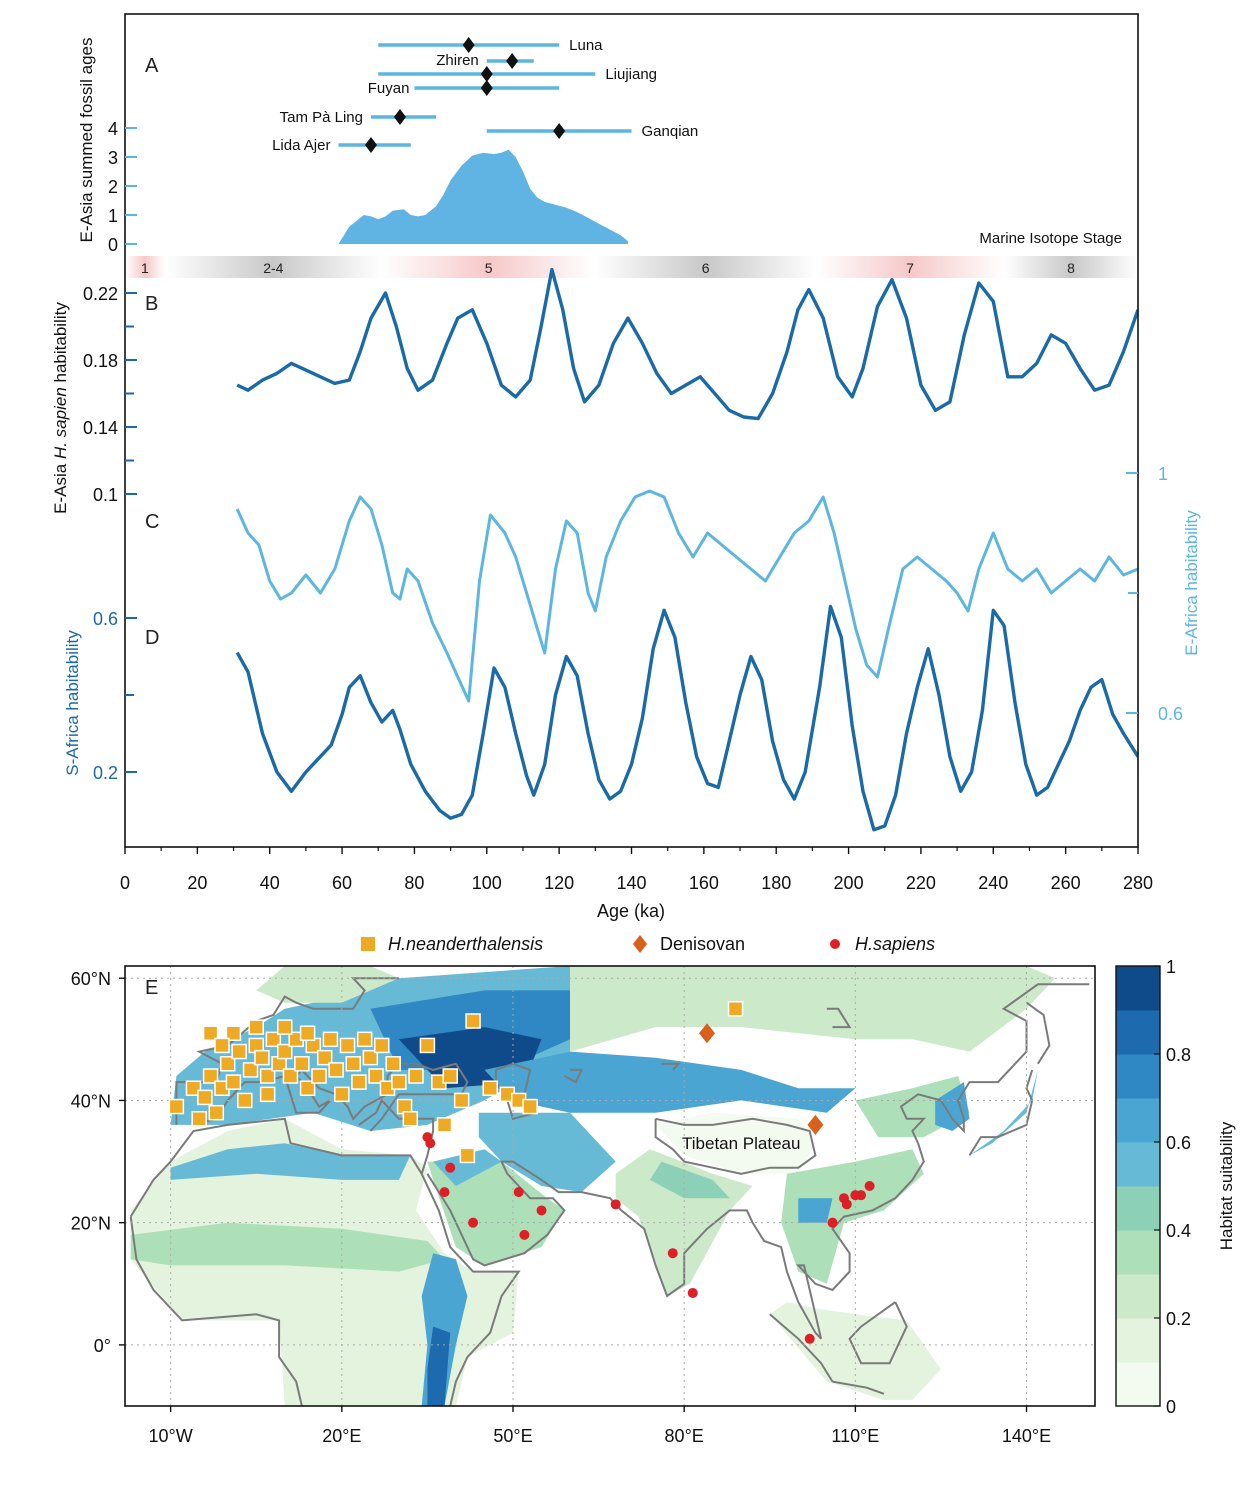 This screenshot has width=1260, height=1495. I want to click on colorbar-tick-label: 0.6, so click(1178, 1143).